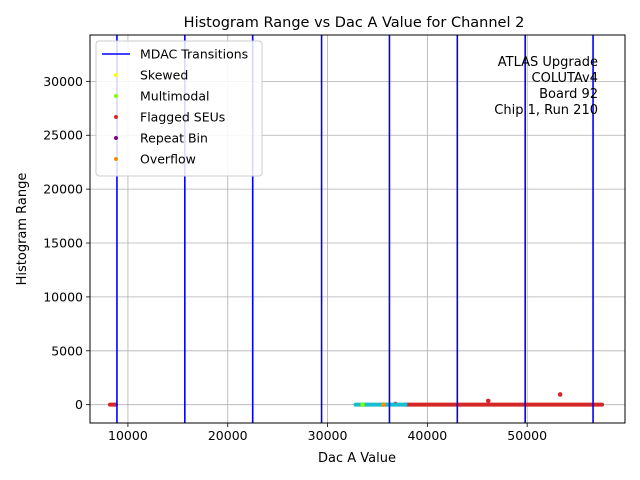  What do you see at coordinates (565, 78) in the screenshot?
I see `annotation-line: COLUTAv4` at bounding box center [565, 78].